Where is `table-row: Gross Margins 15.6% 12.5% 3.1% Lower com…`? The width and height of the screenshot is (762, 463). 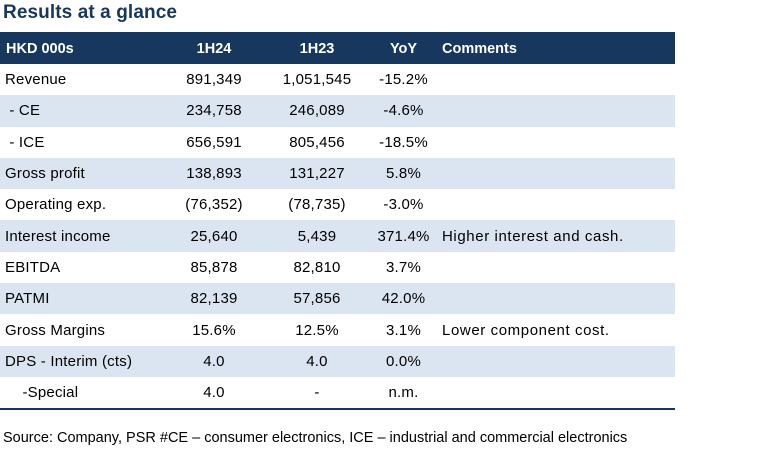 table-row: Gross Margins 15.6% 12.5% 3.1% Lower com… is located at coordinates (337, 329).